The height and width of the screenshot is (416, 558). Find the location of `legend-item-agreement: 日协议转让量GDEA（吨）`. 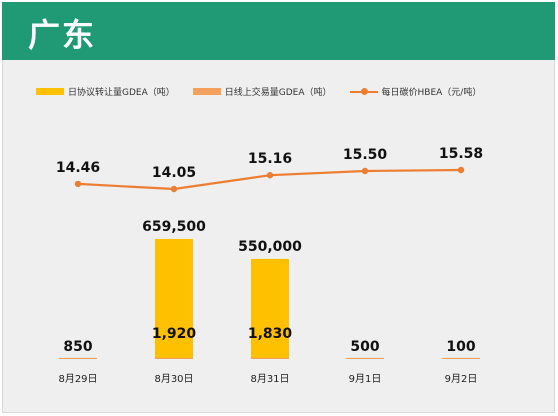

legend-item-agreement: 日协议转让量GDEA（吨） is located at coordinates (105, 91).